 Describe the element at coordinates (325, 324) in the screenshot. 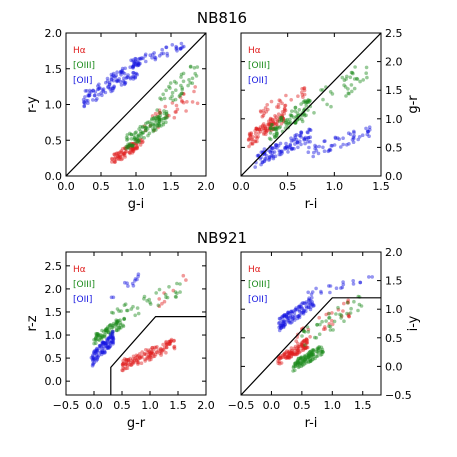

I see `scatter-points-nb921-ri-iy` at that location.